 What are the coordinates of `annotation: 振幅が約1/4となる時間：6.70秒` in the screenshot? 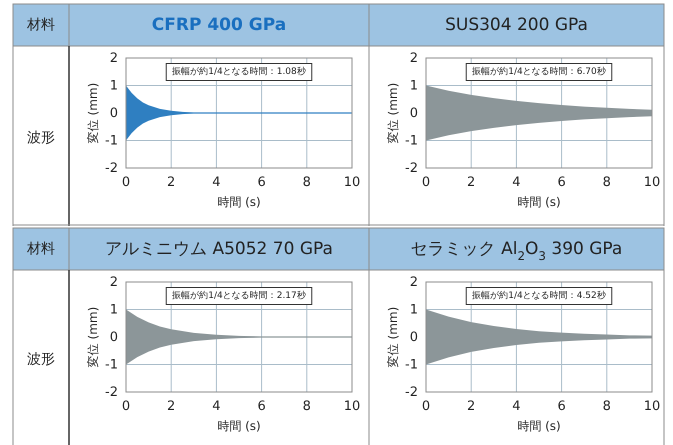 It's located at (539, 71).